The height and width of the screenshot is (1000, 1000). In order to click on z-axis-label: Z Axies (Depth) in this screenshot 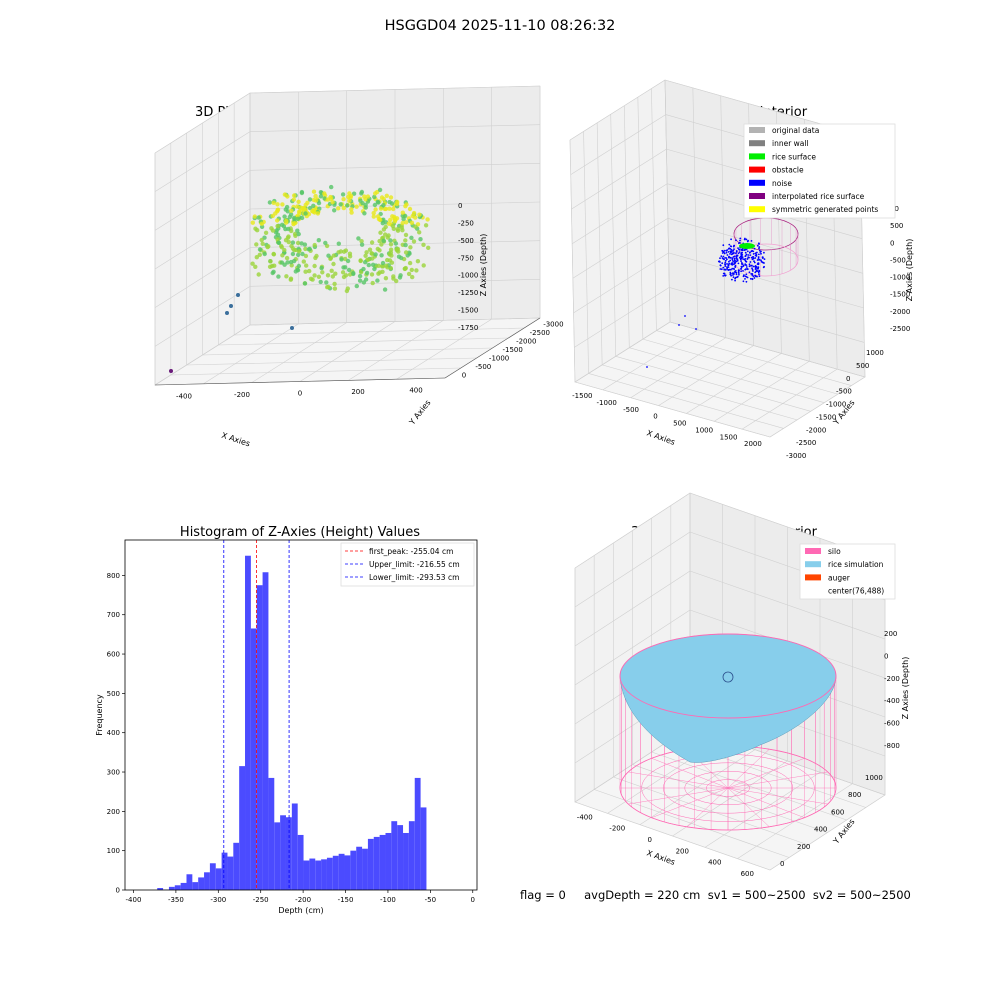, I will do `click(909, 270)`.